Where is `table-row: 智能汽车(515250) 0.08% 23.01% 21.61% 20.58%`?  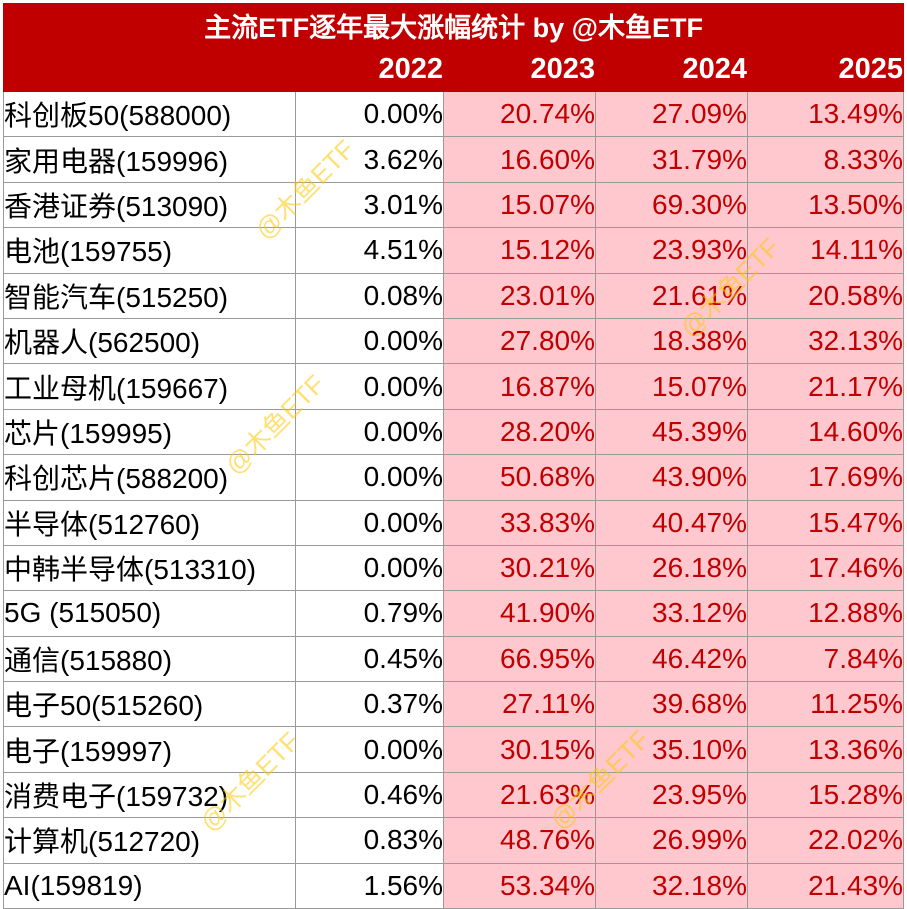 table-row: 智能汽车(515250) 0.08% 23.01% 21.61% 20.58% is located at coordinates (454, 295).